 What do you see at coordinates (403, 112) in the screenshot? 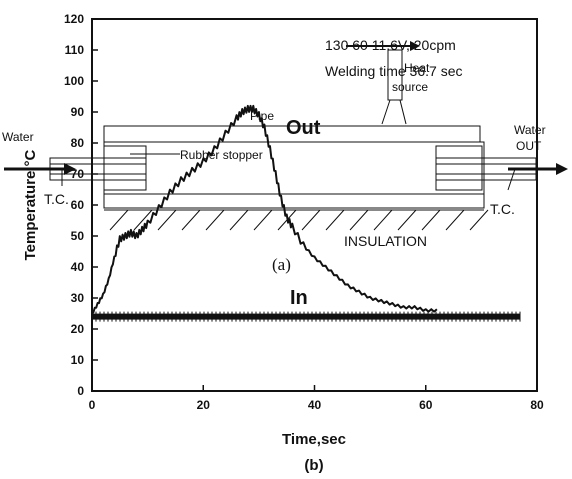
I see `torch-flame-right` at bounding box center [403, 112].